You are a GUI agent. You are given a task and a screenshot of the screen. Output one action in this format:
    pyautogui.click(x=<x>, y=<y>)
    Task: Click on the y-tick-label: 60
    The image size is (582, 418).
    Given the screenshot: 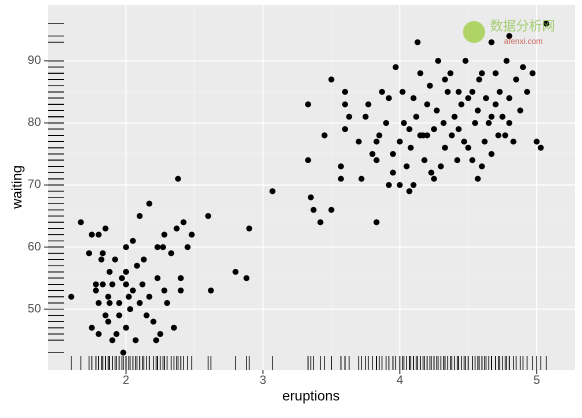 What is the action you would take?
    pyautogui.click(x=35, y=246)
    